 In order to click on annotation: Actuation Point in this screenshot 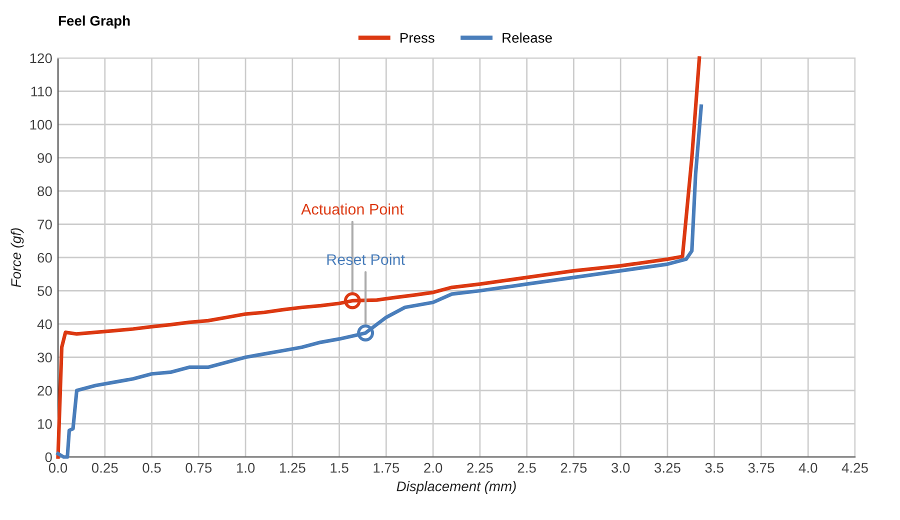, I will do `click(352, 209)`.